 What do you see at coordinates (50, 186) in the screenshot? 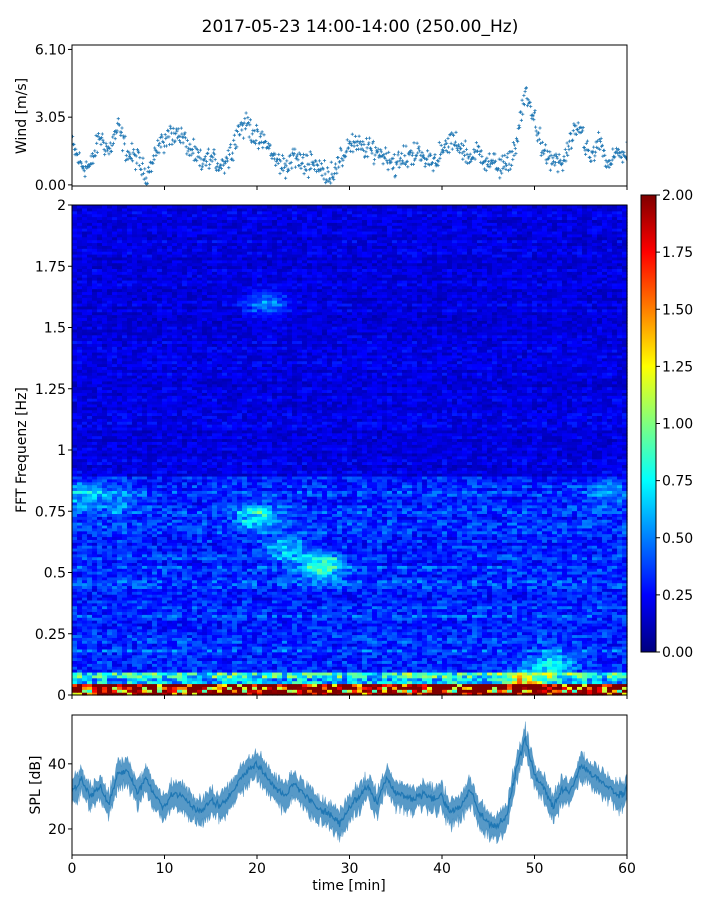
I see `wind-ytick-label: 0.00` at bounding box center [50, 186].